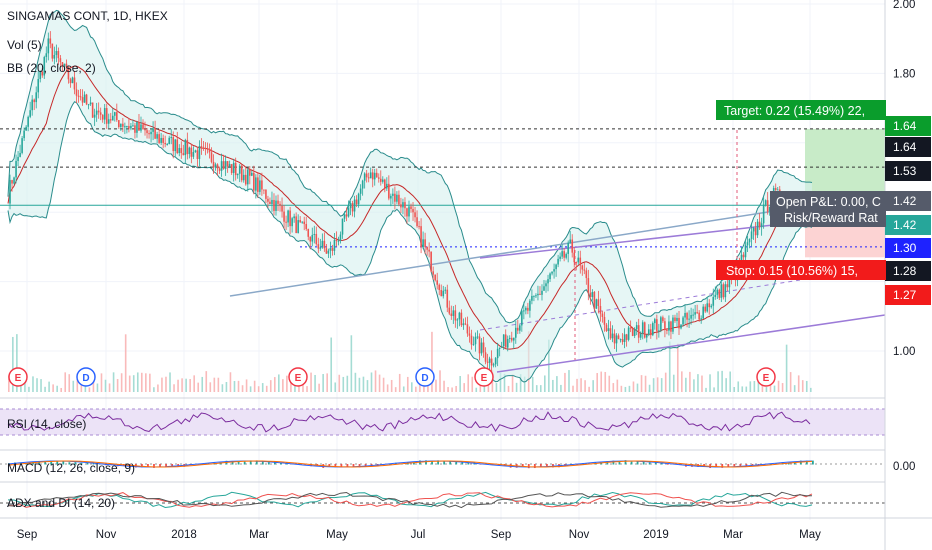 This screenshot has height=550, width=932. I want to click on symbol-title: SINGAMAS CONT, 1D, HKEX, so click(87, 16).